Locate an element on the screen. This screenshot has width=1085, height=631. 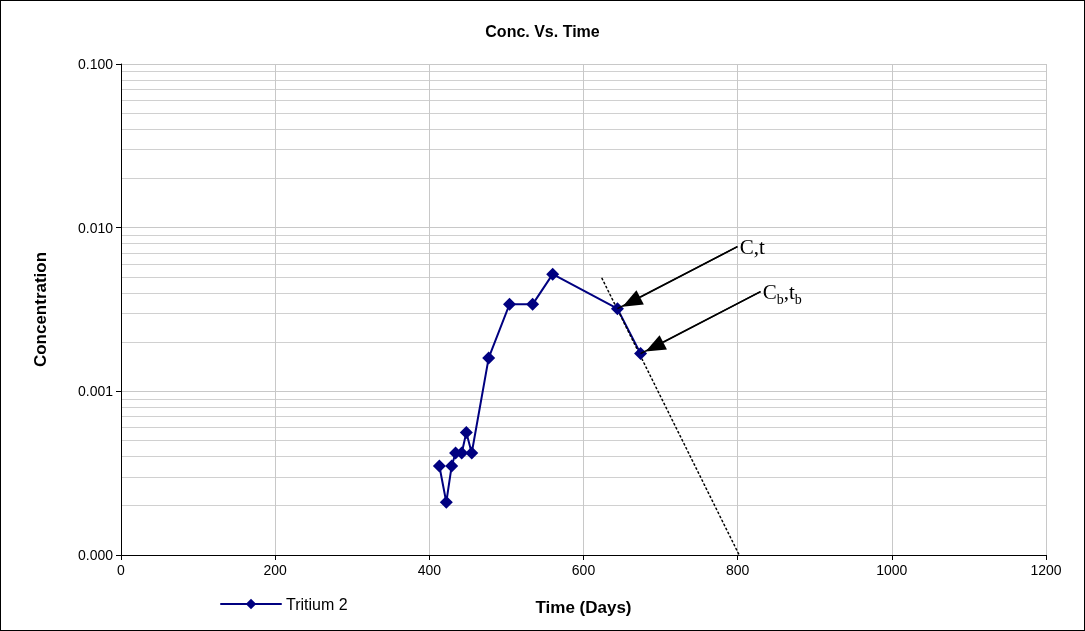
x-tick-label: 1000 is located at coordinates (892, 570).